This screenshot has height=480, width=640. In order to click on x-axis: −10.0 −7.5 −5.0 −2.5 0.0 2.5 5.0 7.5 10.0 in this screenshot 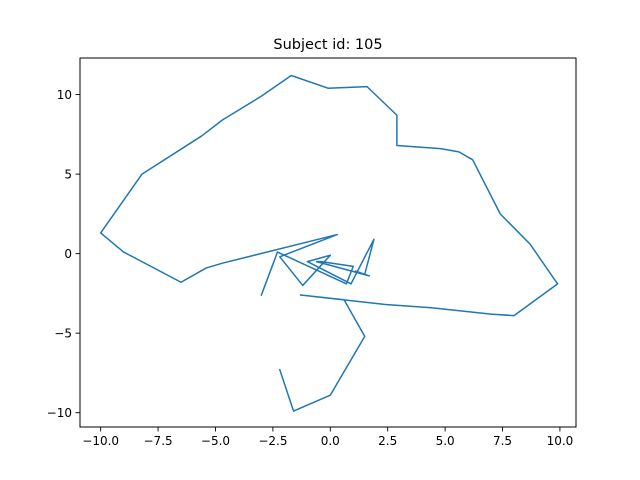, I will do `click(327, 437)`.